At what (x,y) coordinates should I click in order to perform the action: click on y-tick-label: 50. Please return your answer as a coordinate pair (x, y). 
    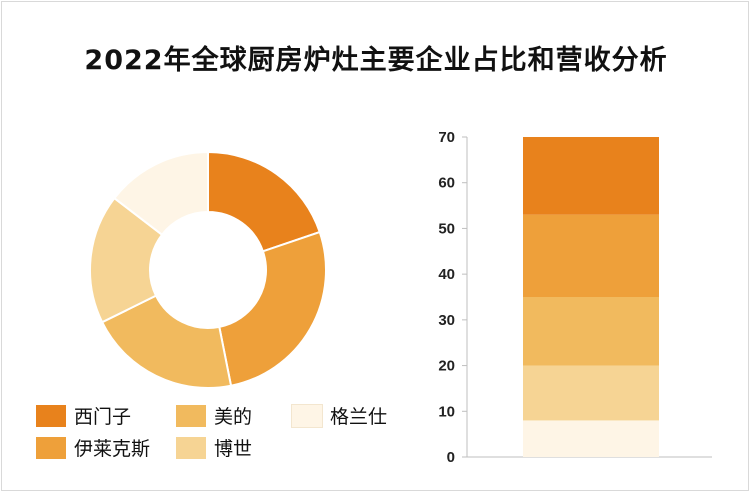
    Looking at the image, I should click on (446, 228).